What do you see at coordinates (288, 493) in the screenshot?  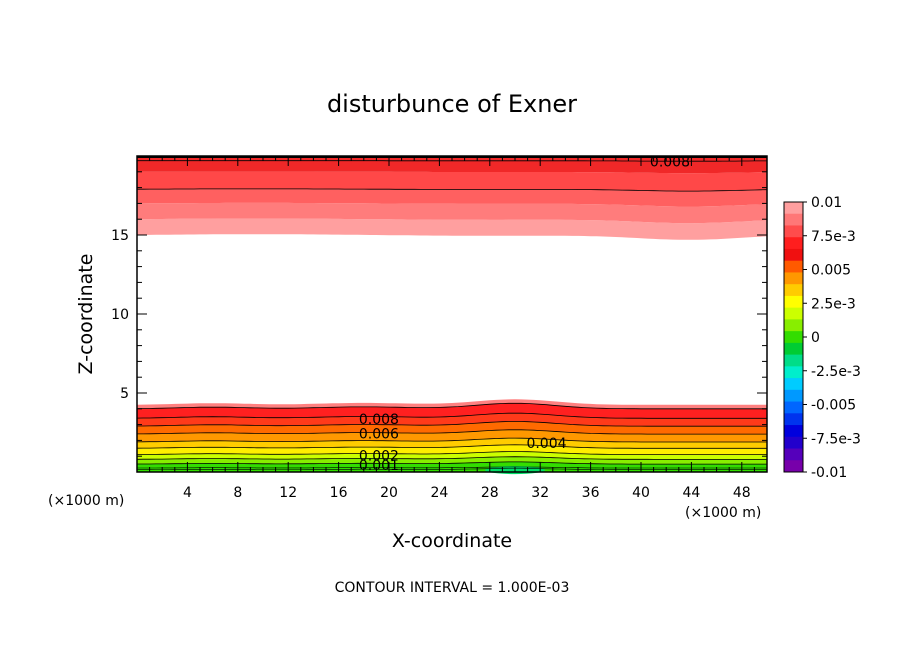 I see `x-tick-label: 12` at bounding box center [288, 493].